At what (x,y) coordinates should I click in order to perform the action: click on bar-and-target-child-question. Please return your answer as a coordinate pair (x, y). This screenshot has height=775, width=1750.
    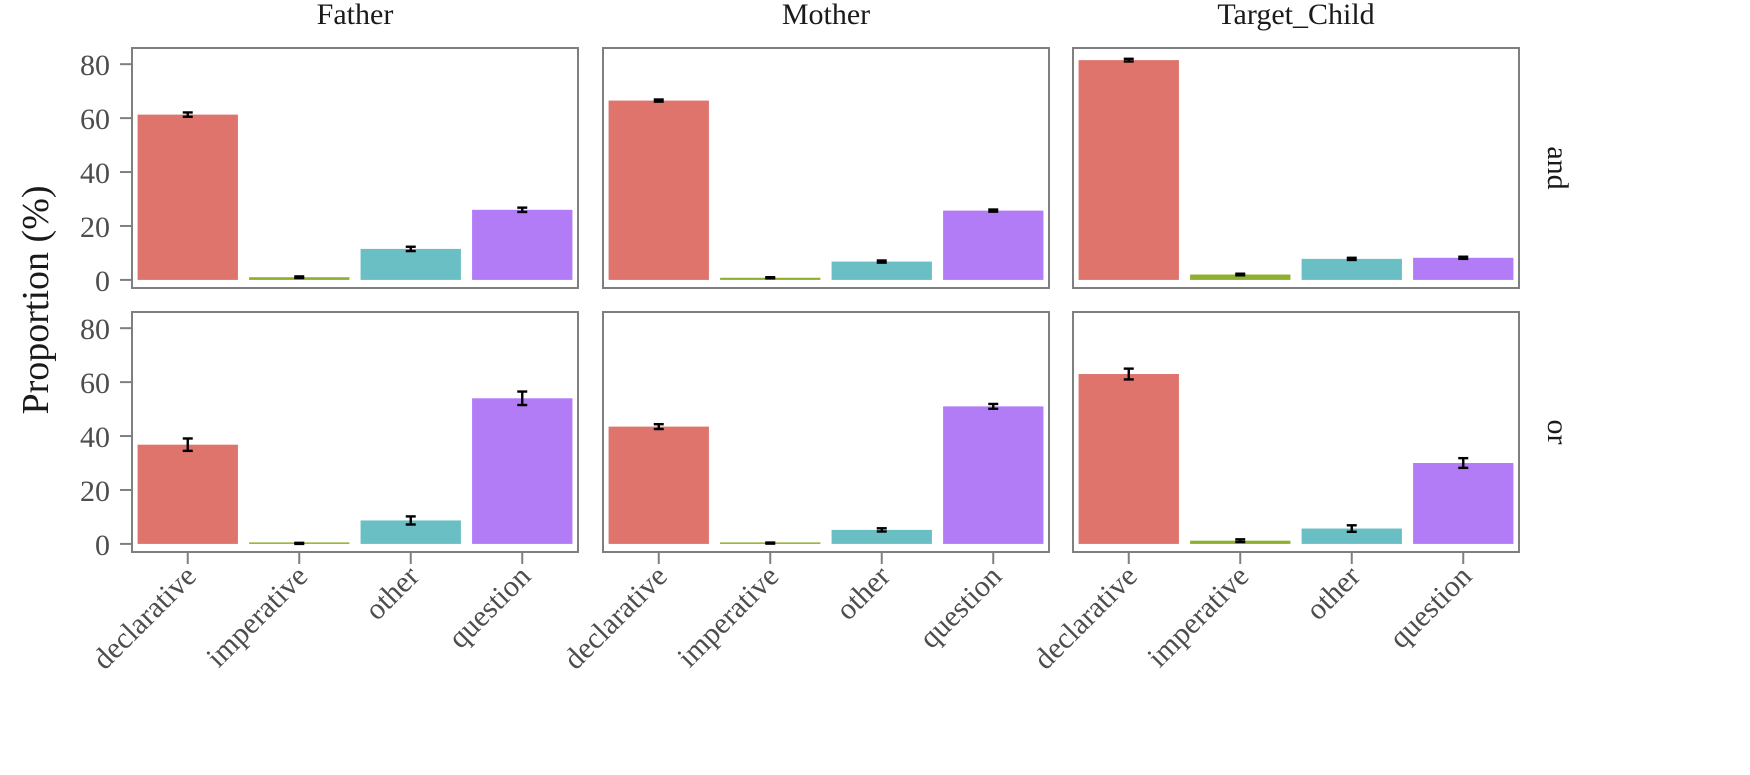
    Looking at the image, I should click on (1463, 268).